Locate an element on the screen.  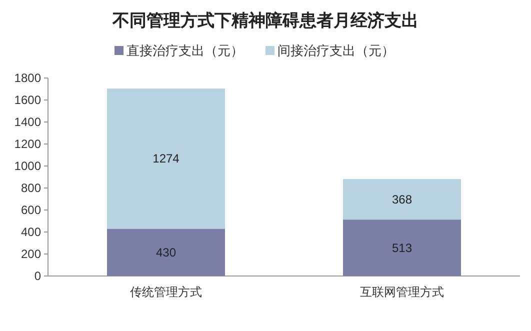
y-tick-label: 0 is located at coordinates (38, 276).